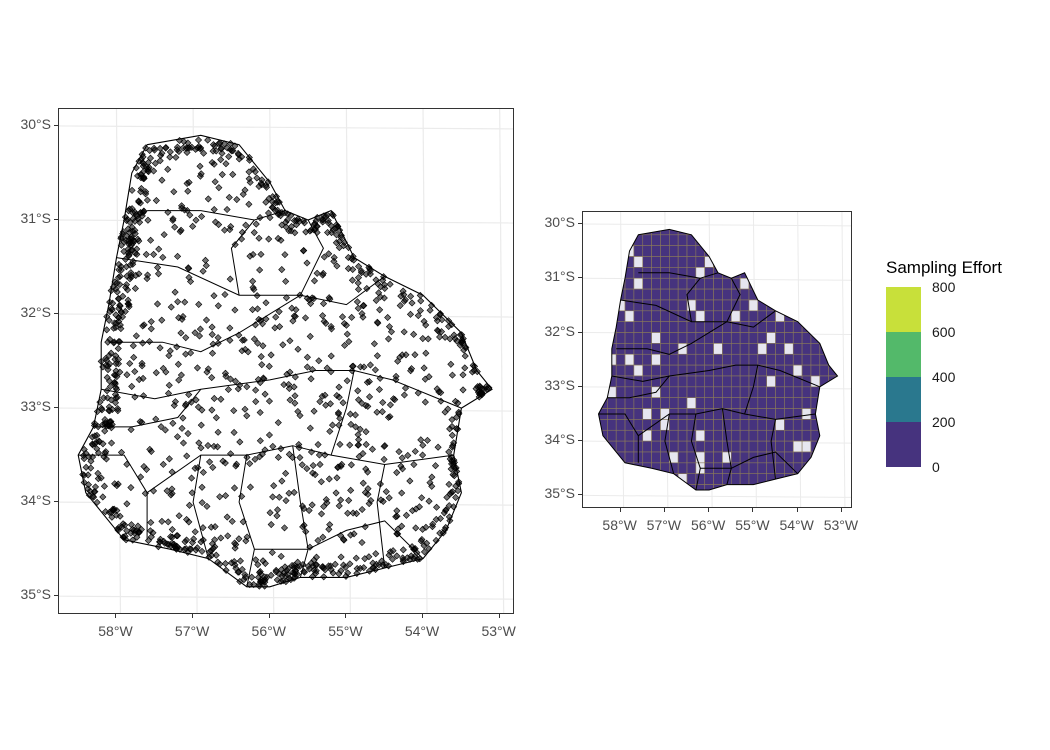  I want to click on sampling-effort-map, so click(717, 359).